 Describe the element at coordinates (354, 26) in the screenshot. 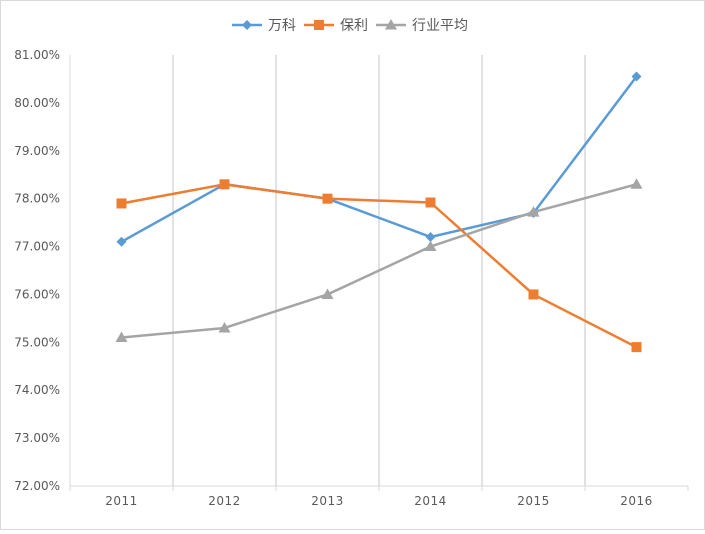

I see `legend-label: 保利` at that location.